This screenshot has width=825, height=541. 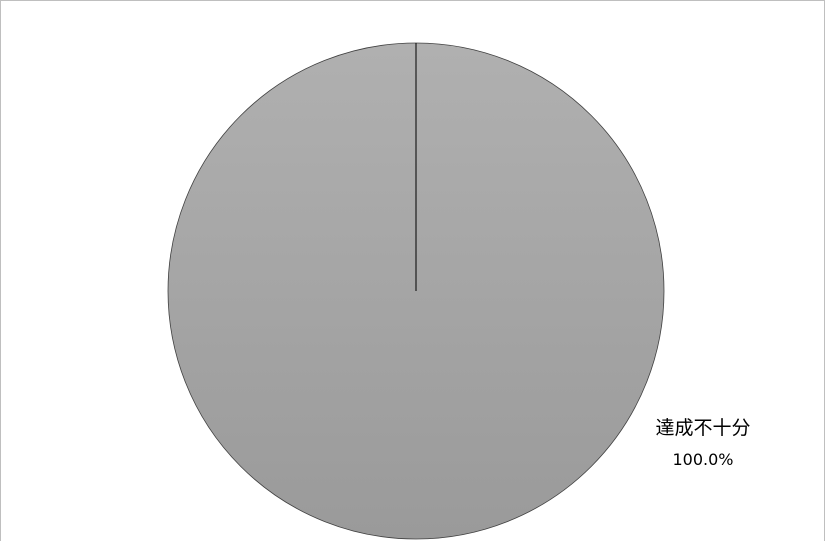 What do you see at coordinates (702, 443) in the screenshot?
I see `pie-labels: 達成不十分 100.0%` at bounding box center [702, 443].